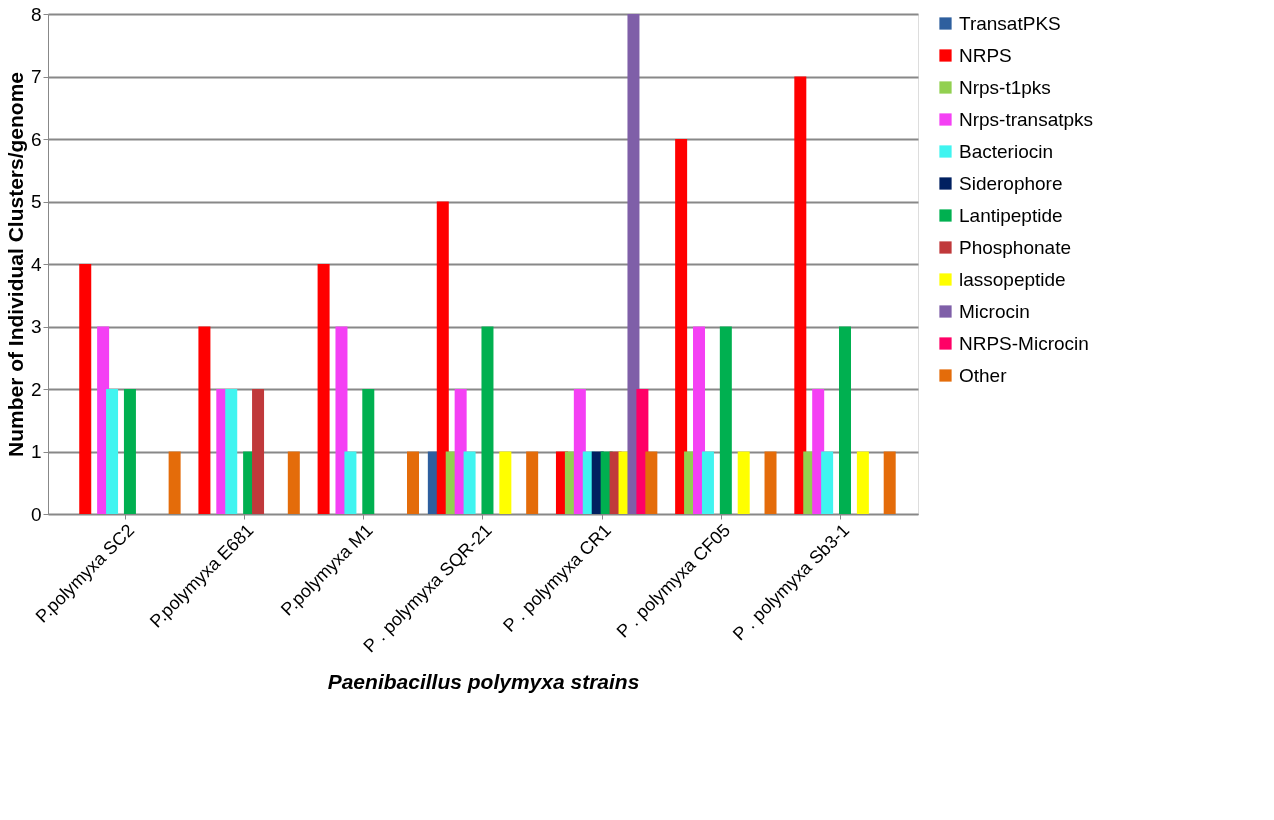  I want to click on legend-label: Lantipeptide, so click(1011, 215).